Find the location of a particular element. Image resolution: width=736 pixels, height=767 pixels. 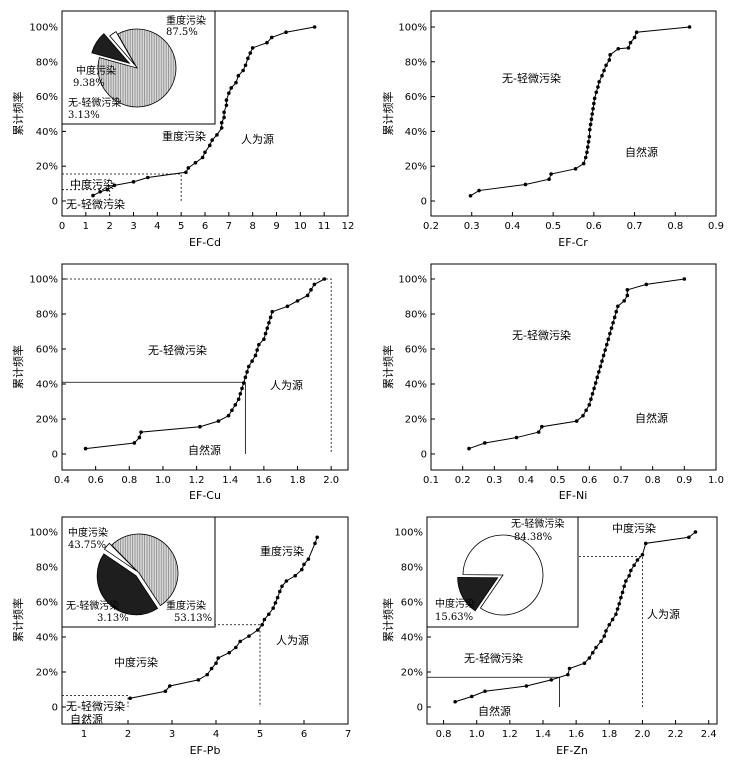

annotation-anthropogenic: 人为源 is located at coordinates (292, 640).